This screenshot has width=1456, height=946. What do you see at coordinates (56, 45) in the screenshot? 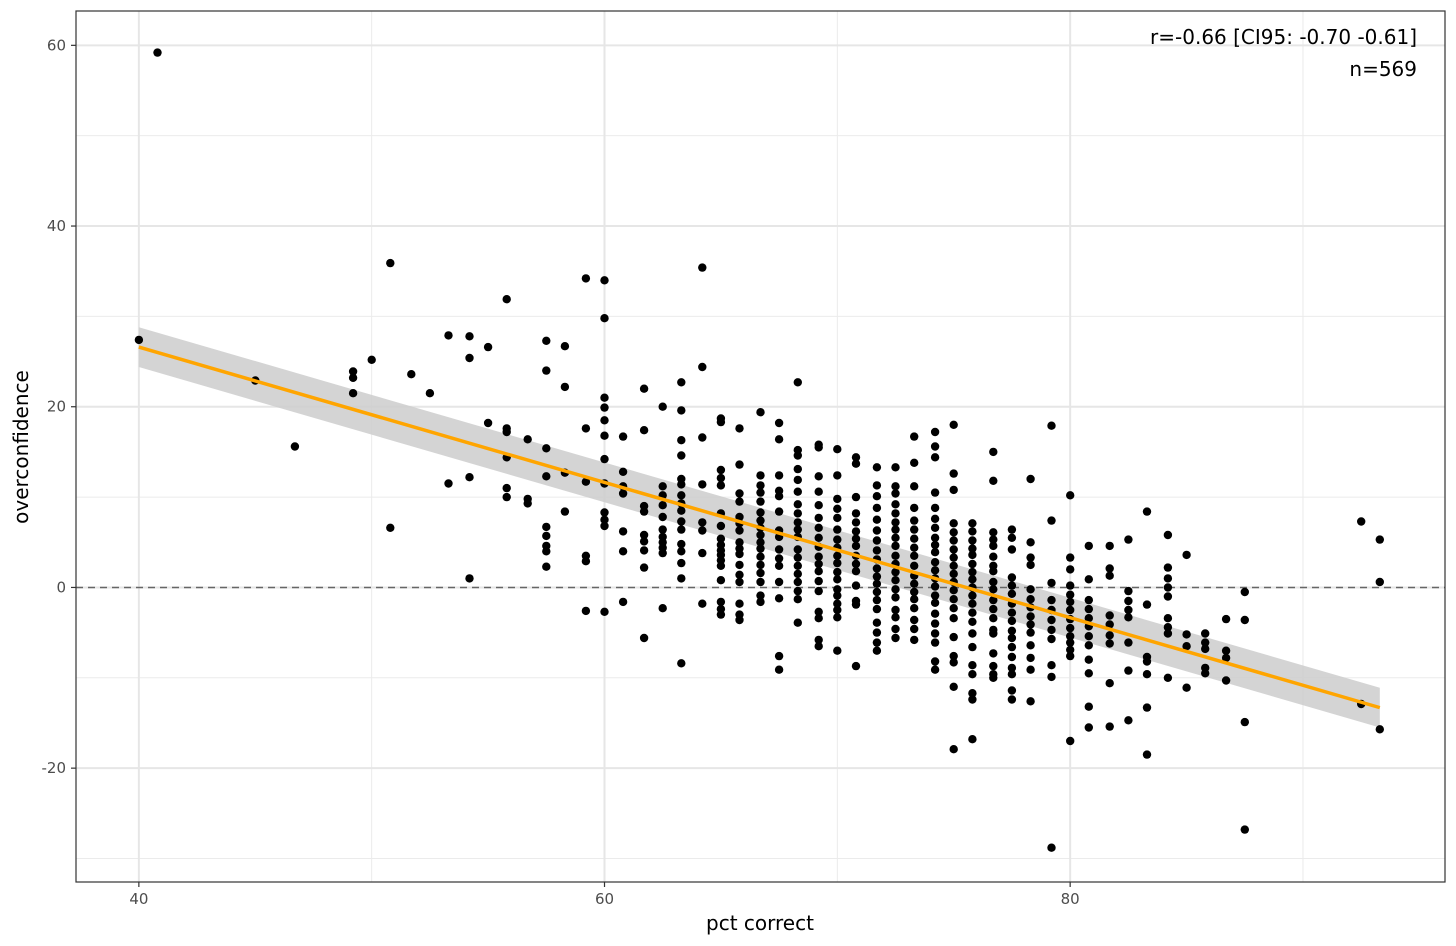
I see `y-tick-label: 60` at bounding box center [56, 45].